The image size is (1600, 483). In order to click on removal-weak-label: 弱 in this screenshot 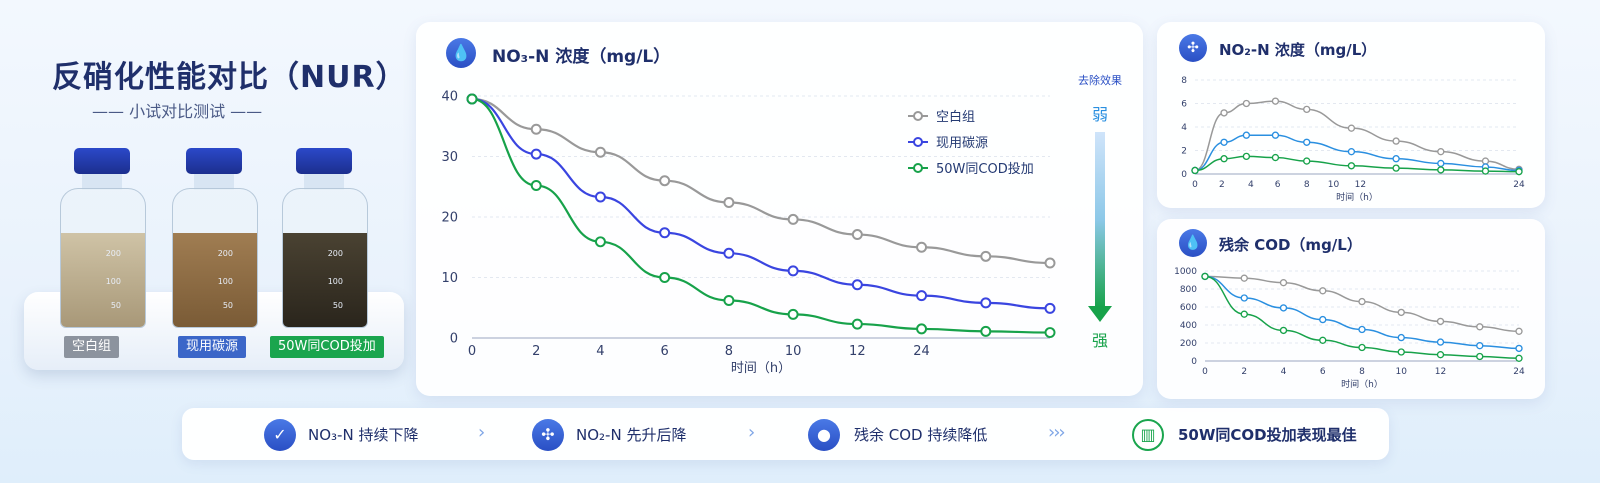, I will do `click(1100, 114)`.